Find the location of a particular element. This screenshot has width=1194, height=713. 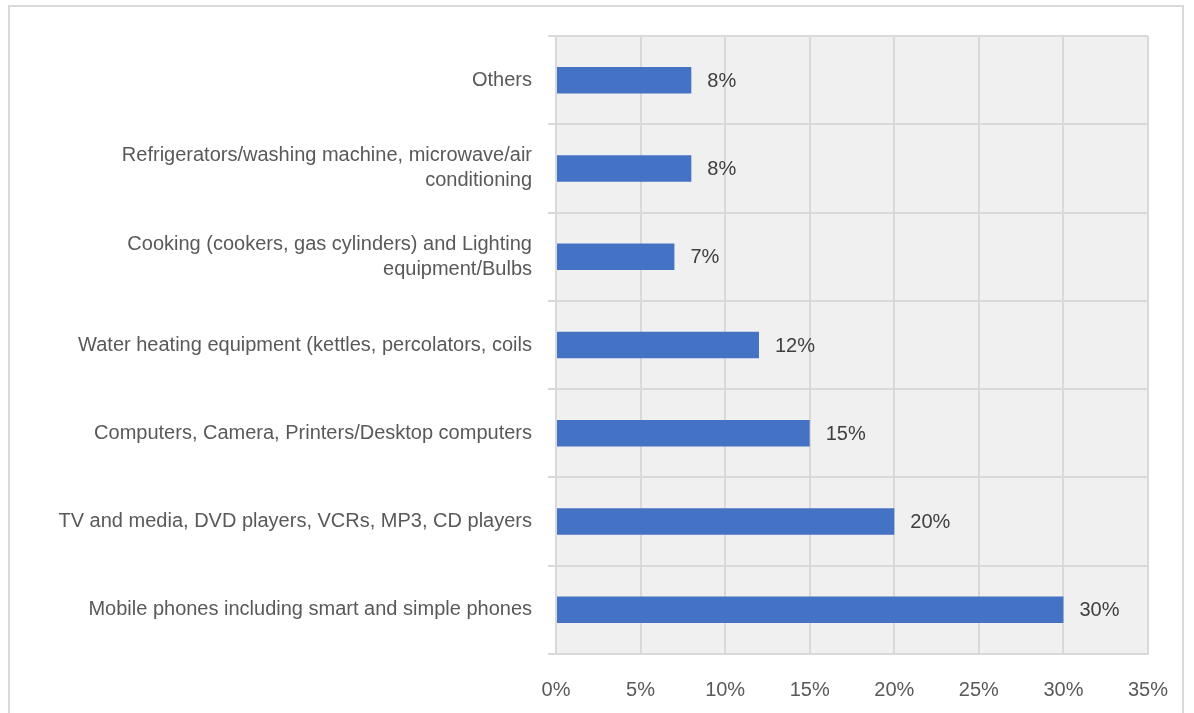

data-label: 30% is located at coordinates (1099, 609).